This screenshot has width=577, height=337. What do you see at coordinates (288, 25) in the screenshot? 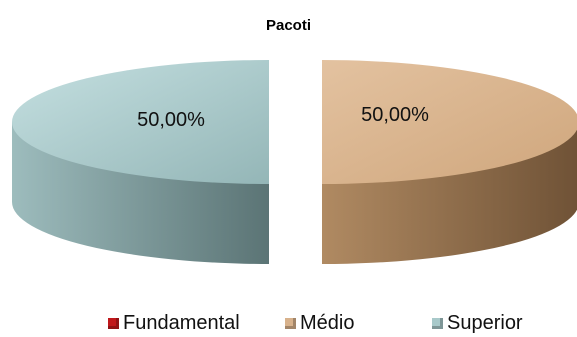
I see `chart-title: Pacoti` at bounding box center [288, 25].